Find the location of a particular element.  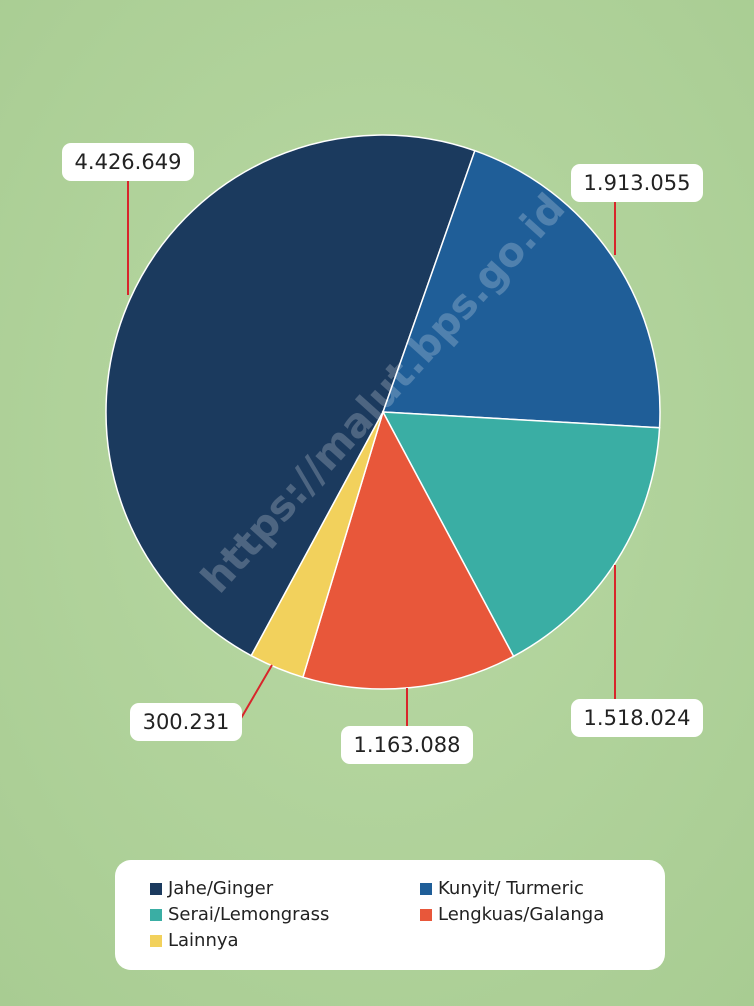

legend-label: Jahe/Ginger is located at coordinates (220, 888).